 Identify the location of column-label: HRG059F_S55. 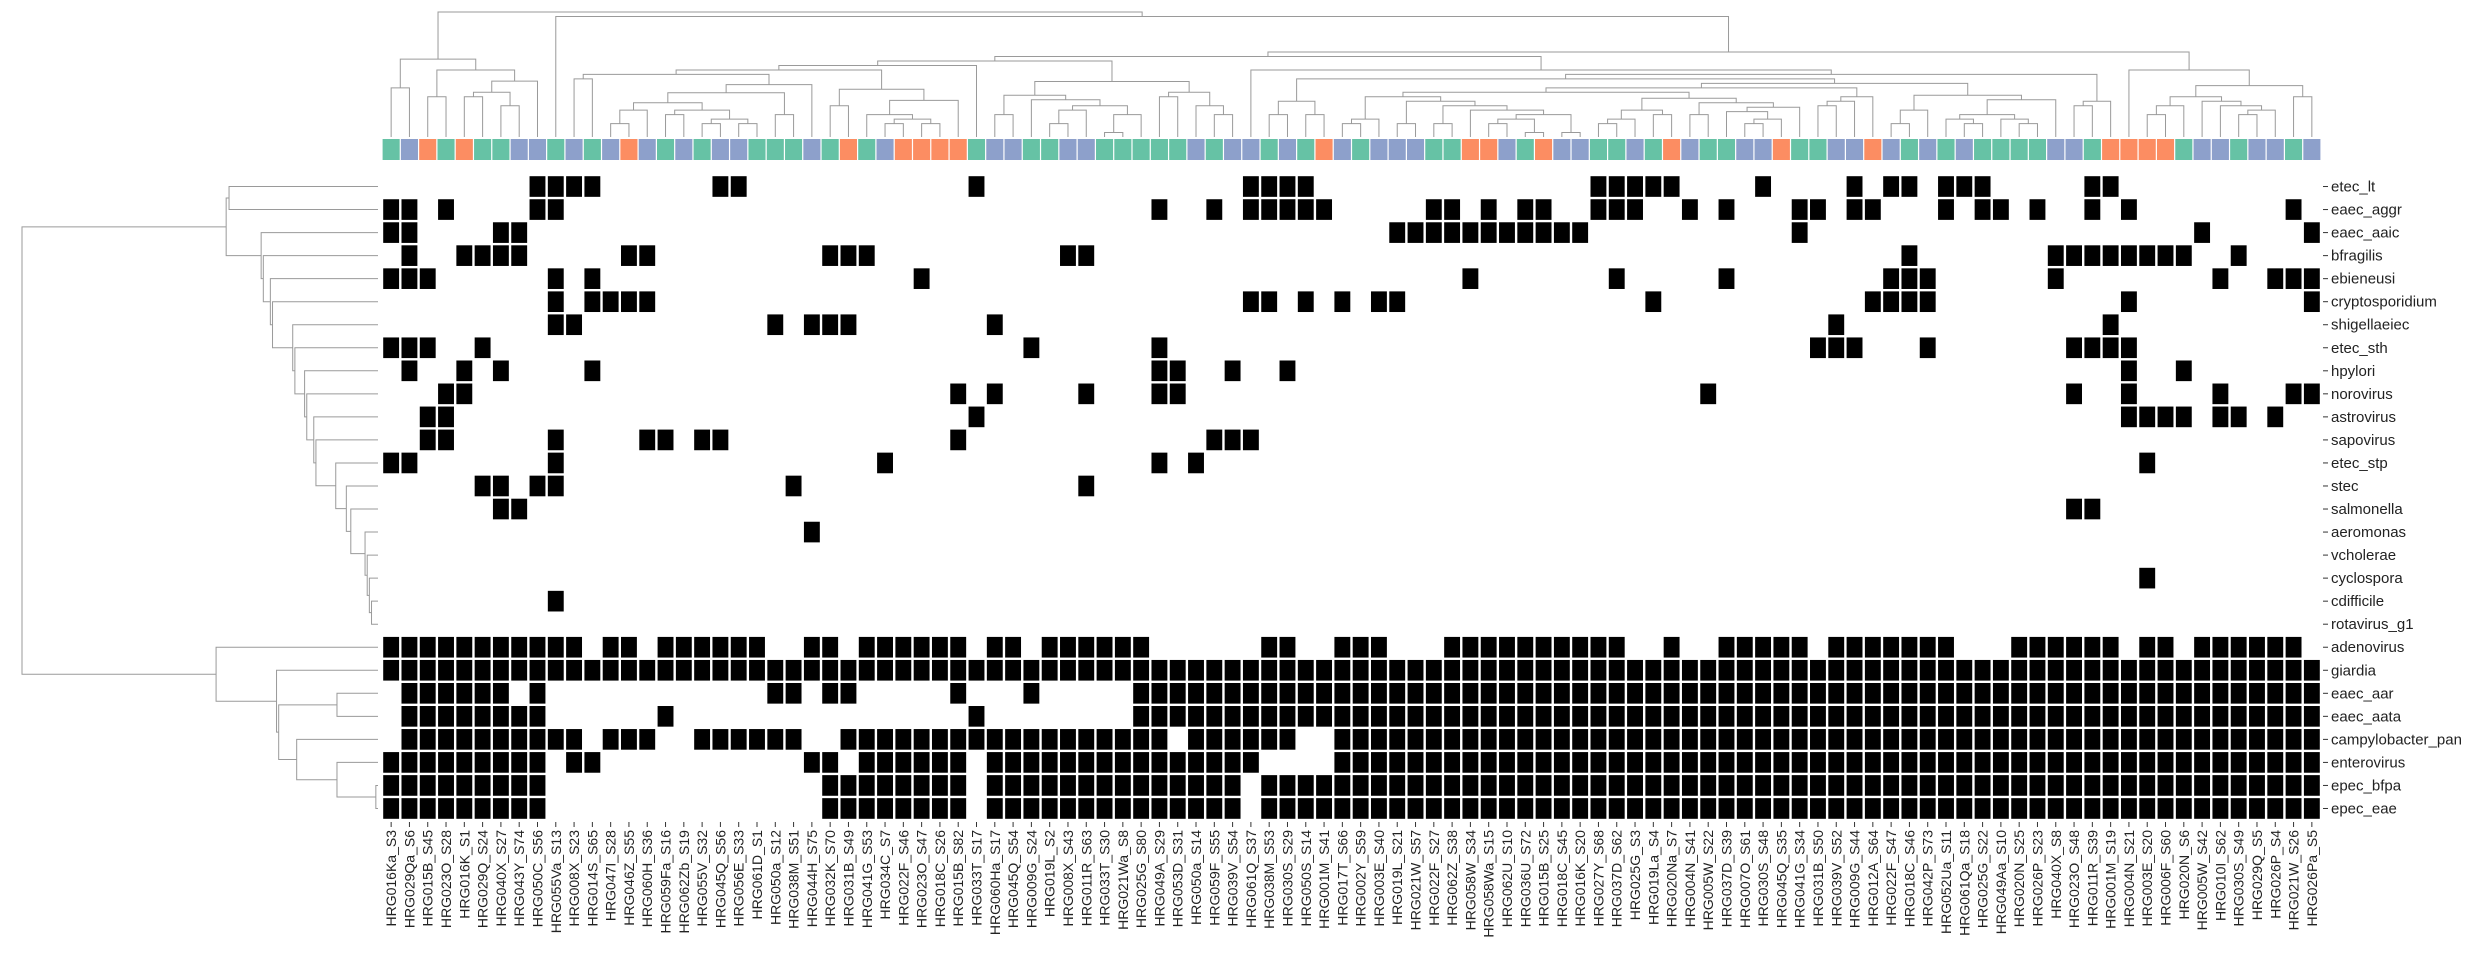
(1214, 878).